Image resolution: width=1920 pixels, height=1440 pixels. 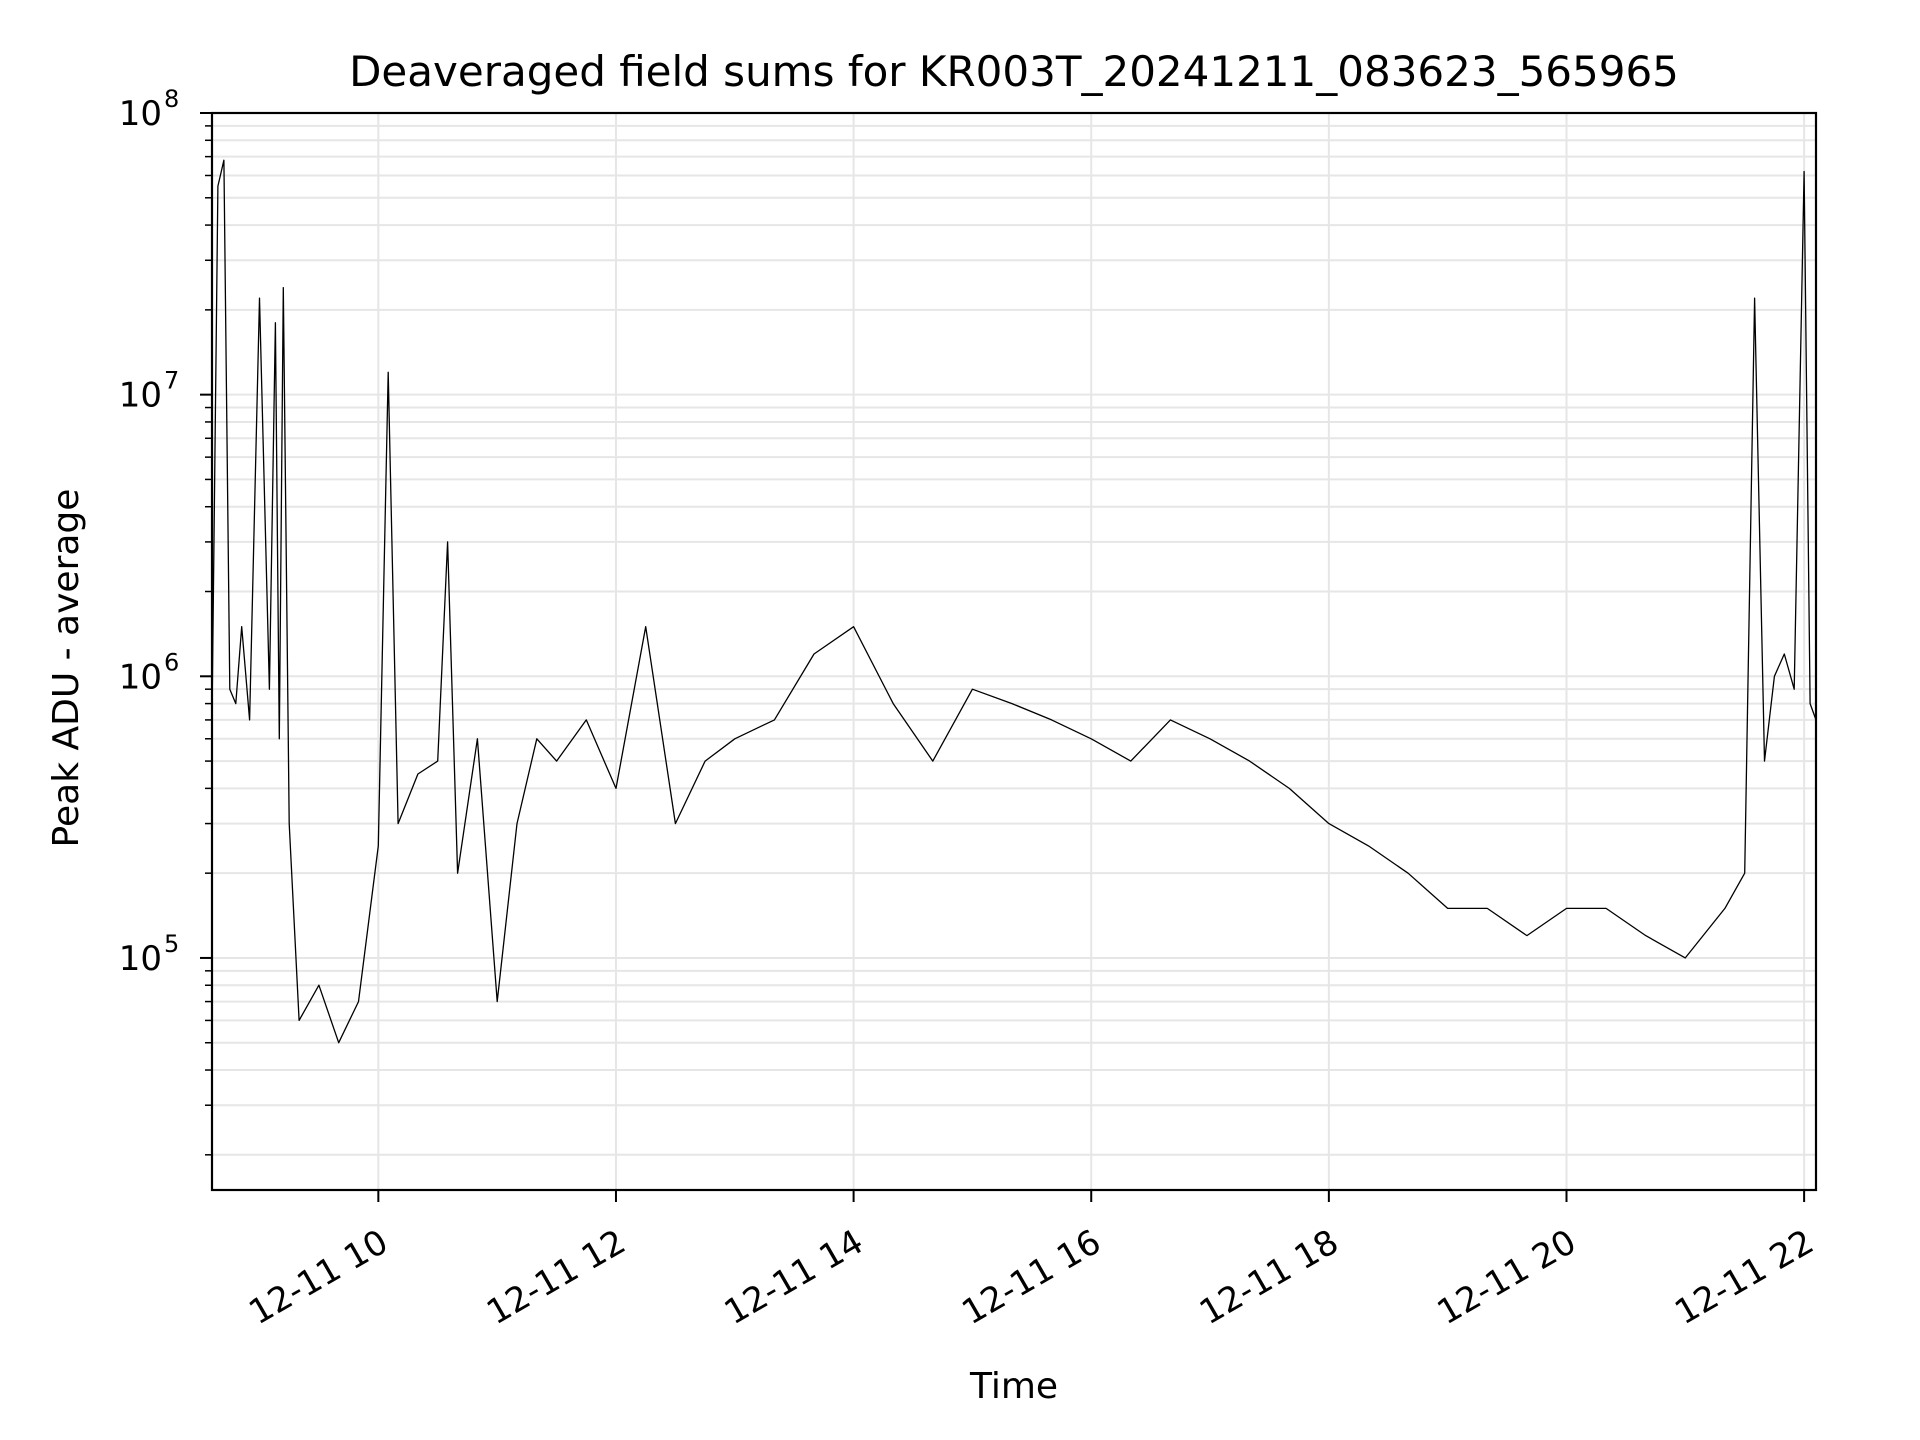 What do you see at coordinates (171, 944) in the screenshot?
I see `y-tick-exponent: 5` at bounding box center [171, 944].